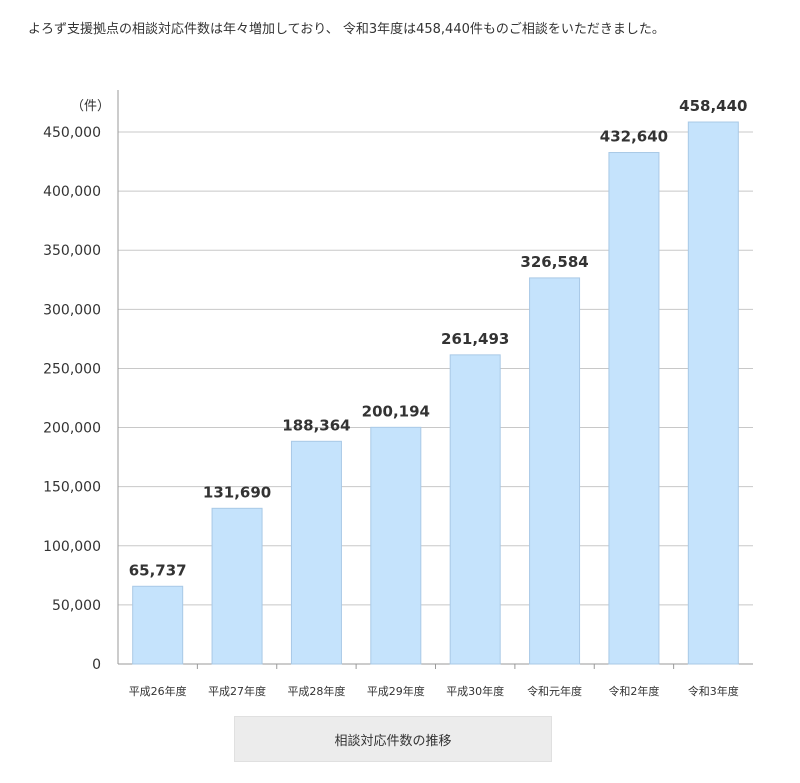 The image size is (800, 783). What do you see at coordinates (158, 570) in the screenshot?
I see `bar-value-label: 65,737` at bounding box center [158, 570].